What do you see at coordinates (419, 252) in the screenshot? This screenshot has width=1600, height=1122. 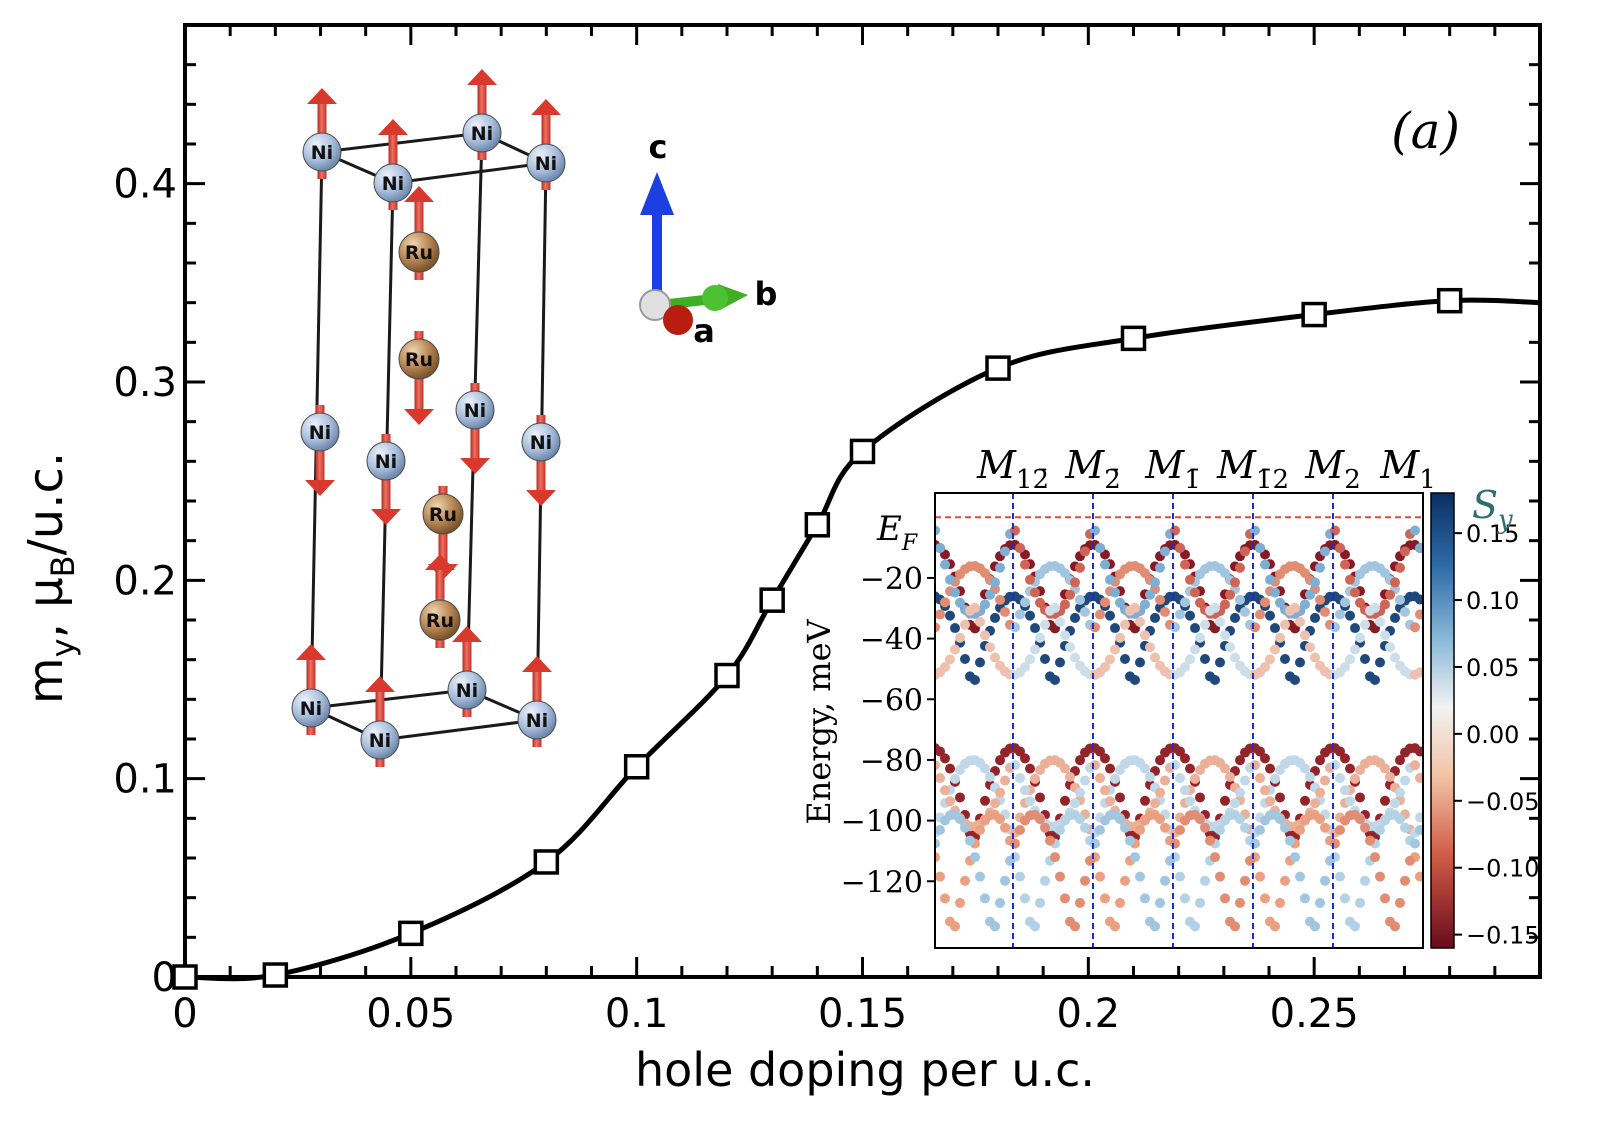 I see `ru-atom` at bounding box center [419, 252].